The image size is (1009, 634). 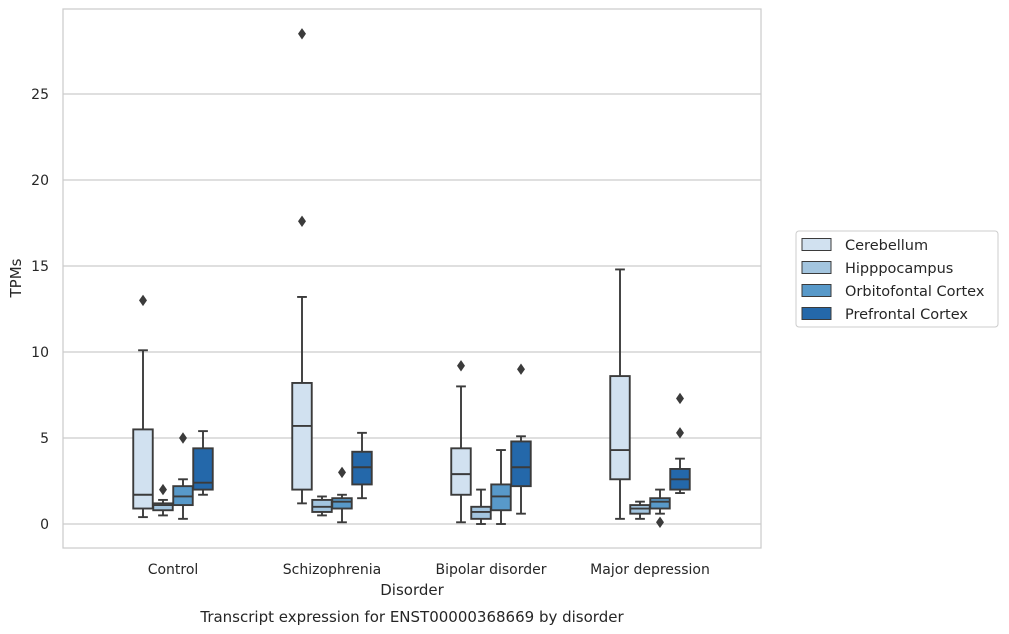 What do you see at coordinates (906, 315) in the screenshot?
I see `legend-label: Prefrontal Cortex` at bounding box center [906, 315].